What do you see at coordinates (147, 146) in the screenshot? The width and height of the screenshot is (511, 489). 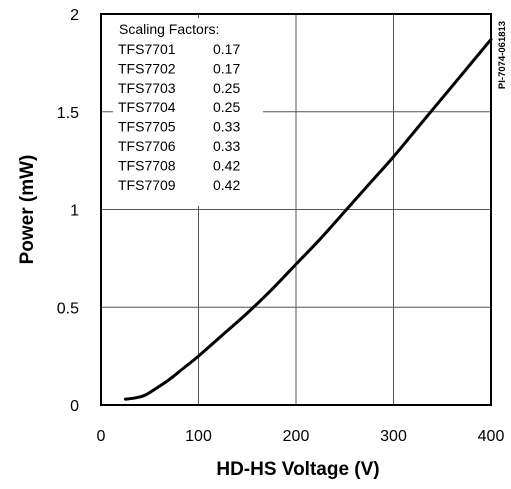 I see `legend-part-label: TFS7706` at bounding box center [147, 146].